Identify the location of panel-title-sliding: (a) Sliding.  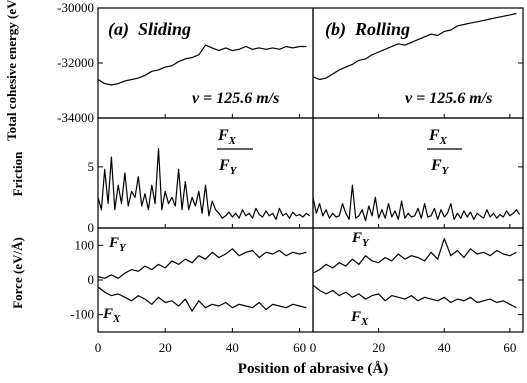
(149, 29).